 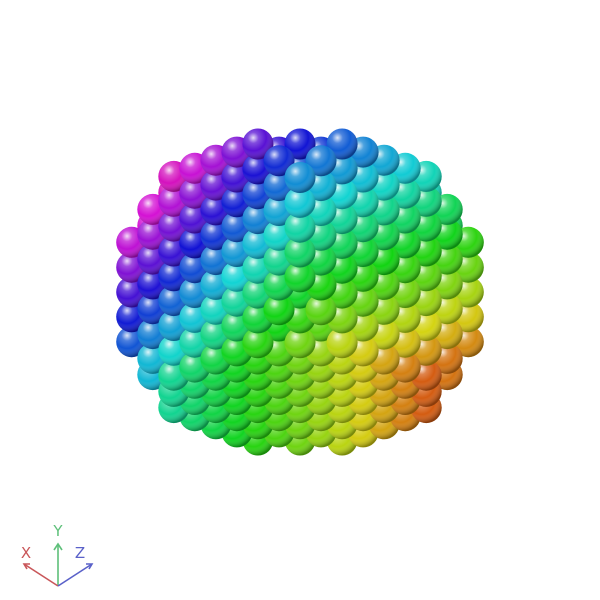 I want to click on axis-triad: X Y Z, so click(x=57, y=554).